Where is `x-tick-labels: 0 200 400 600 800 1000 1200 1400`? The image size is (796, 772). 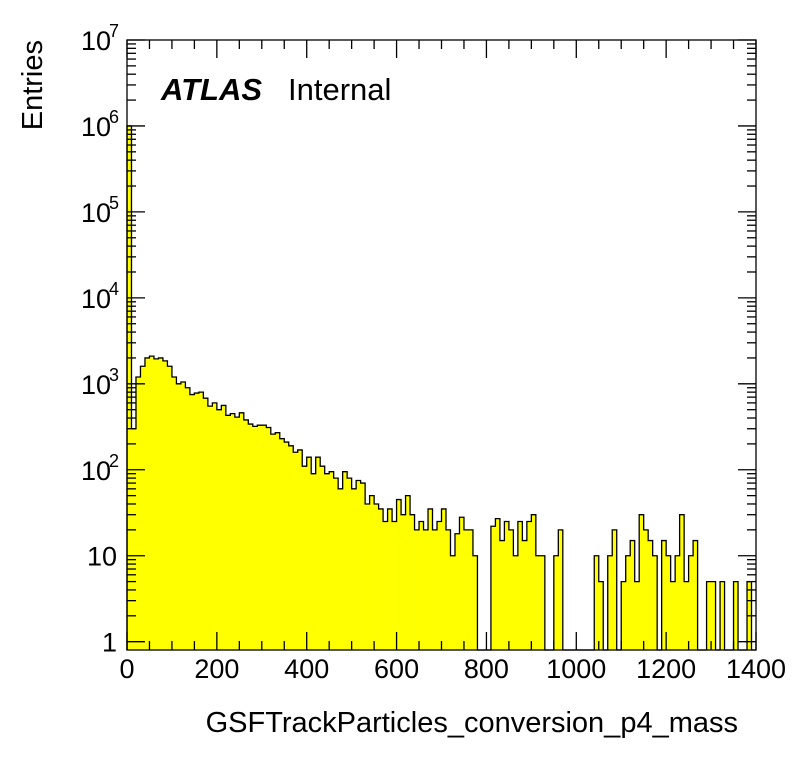
x-tick-labels: 0 200 400 600 800 1000 1200 1400 is located at coordinates (452, 669).